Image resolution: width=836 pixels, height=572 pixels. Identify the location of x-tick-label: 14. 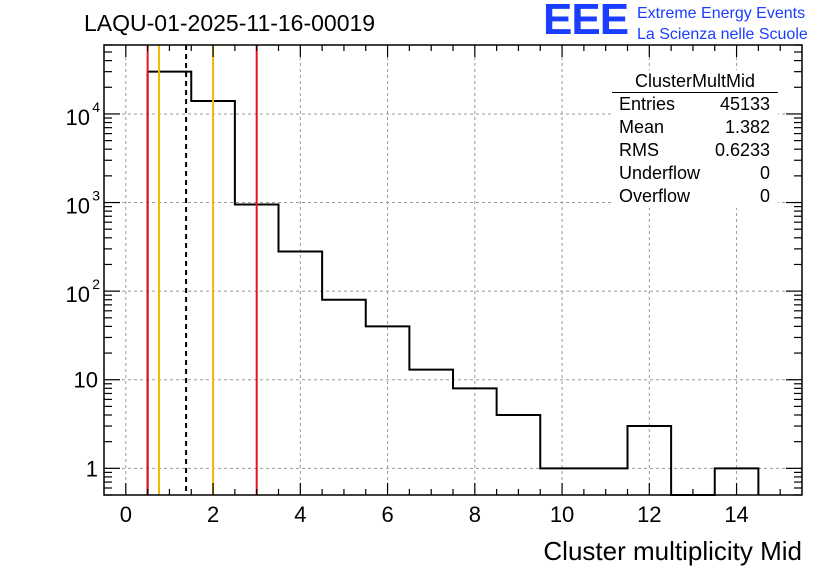
(736, 514).